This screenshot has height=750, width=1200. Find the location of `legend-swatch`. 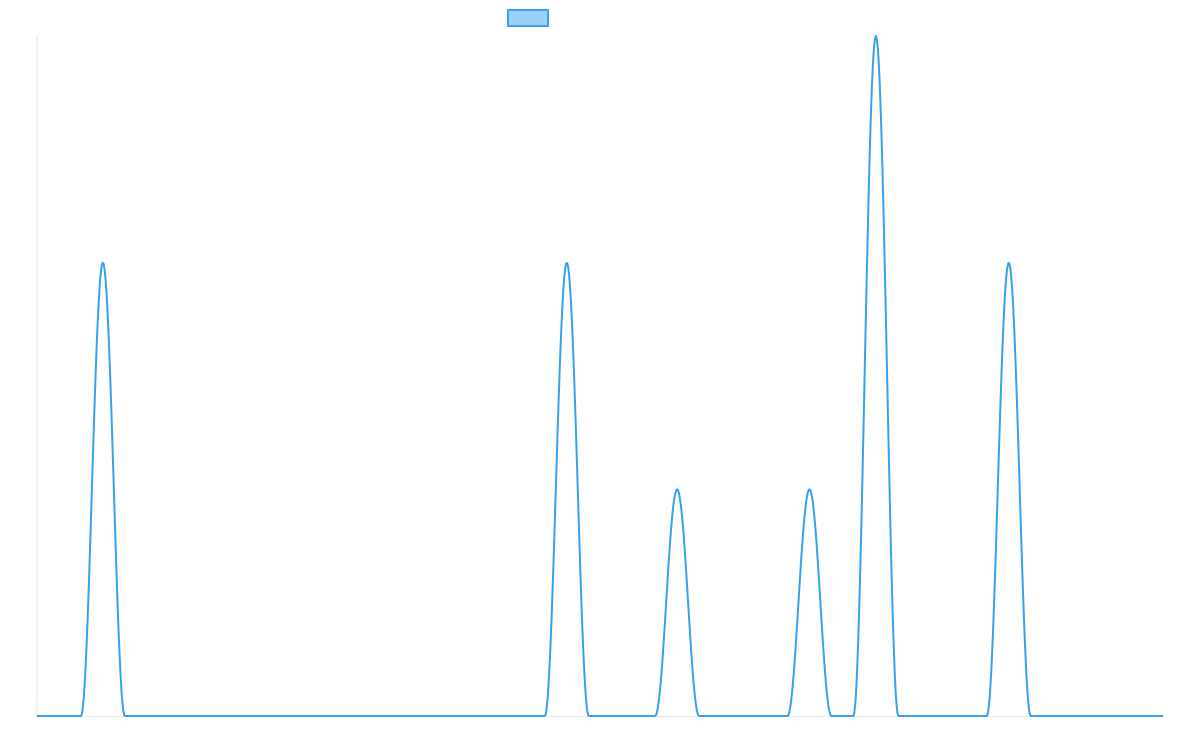

legend-swatch is located at coordinates (528, 18).